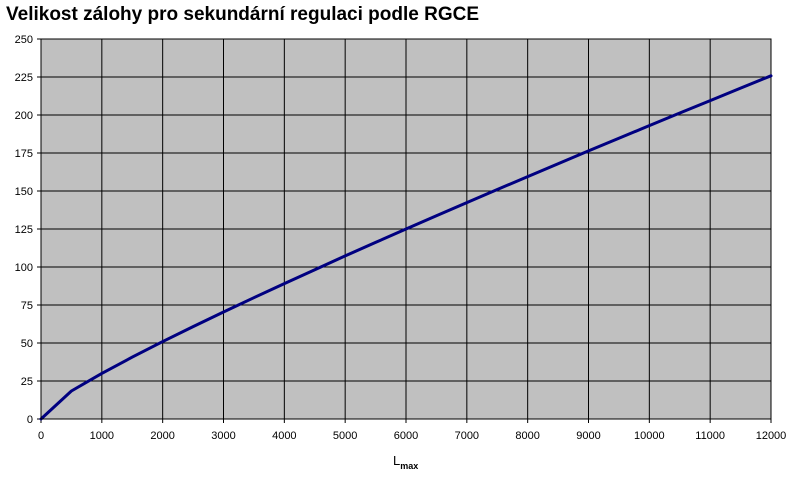  Describe the element at coordinates (30, 420) in the screenshot. I see `y-tick-label-0: 0` at that location.